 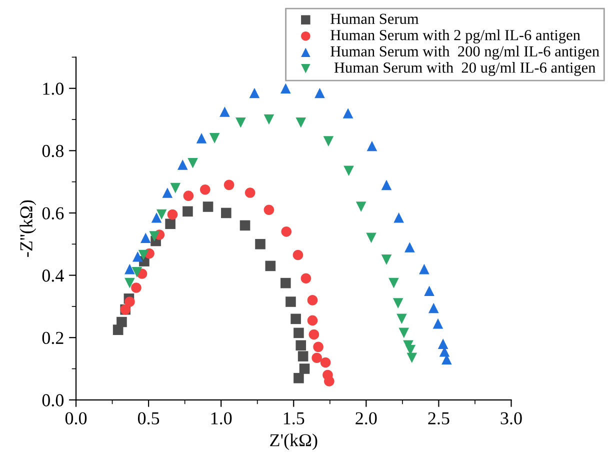 I want to click on y-tick-label: 0.0, so click(x=53, y=400).